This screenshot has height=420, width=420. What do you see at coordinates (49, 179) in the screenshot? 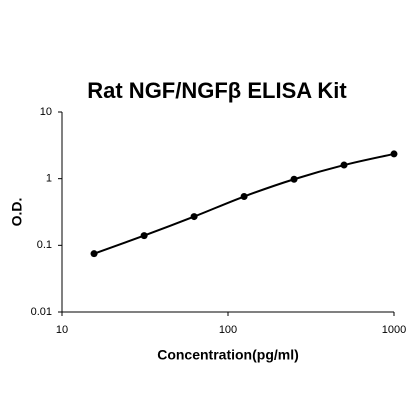
I see `y-tick-label: 1` at bounding box center [49, 179].